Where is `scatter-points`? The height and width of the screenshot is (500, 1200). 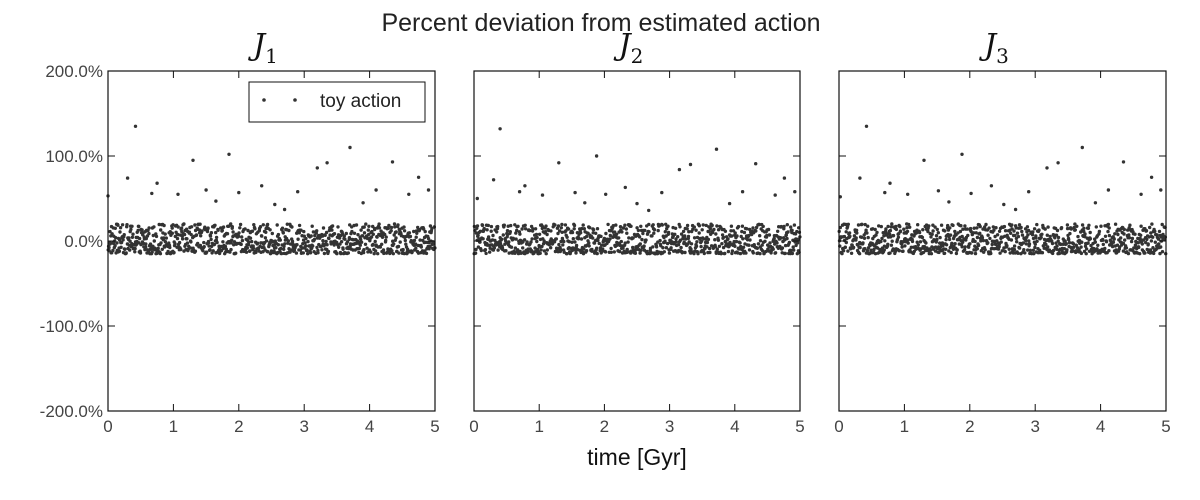
scatter-points is located at coordinates (1002, 190).